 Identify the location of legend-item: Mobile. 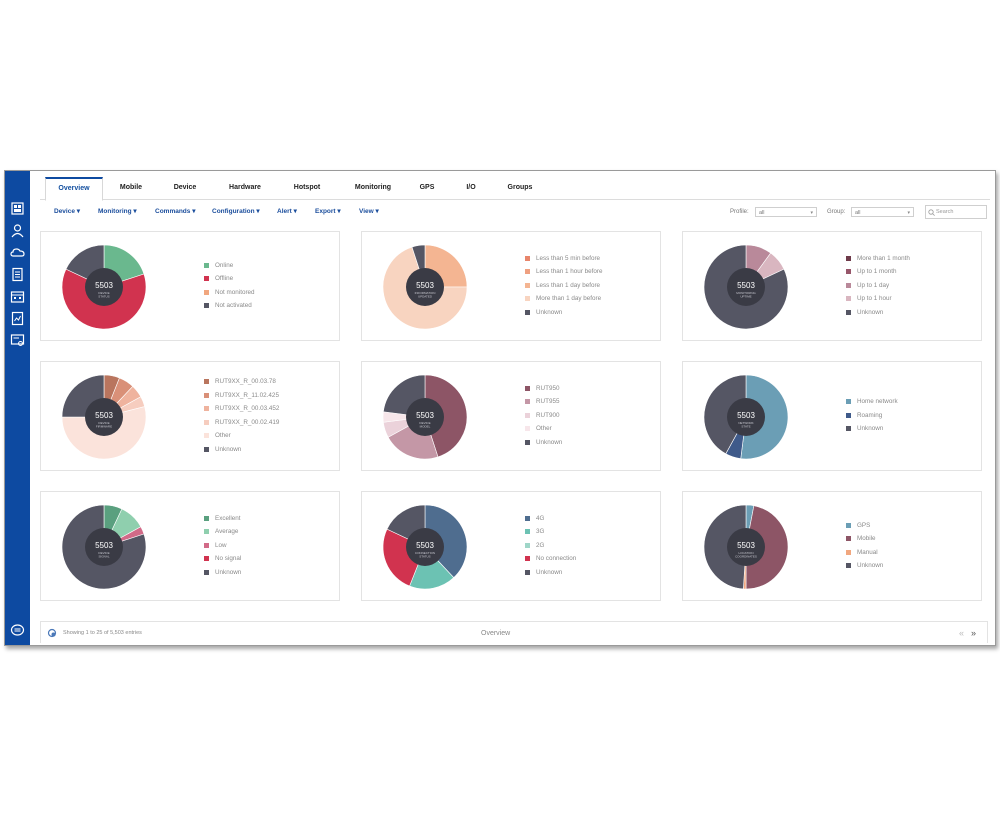
(861, 539).